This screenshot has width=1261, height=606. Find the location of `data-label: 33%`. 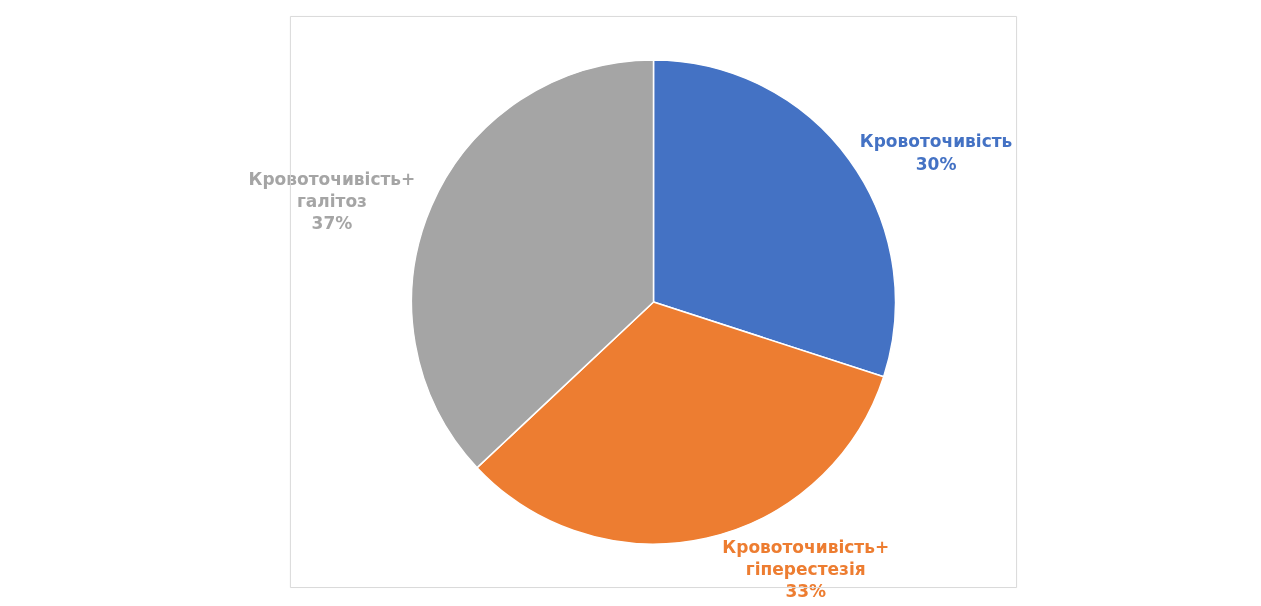

data-label: 33% is located at coordinates (806, 590).